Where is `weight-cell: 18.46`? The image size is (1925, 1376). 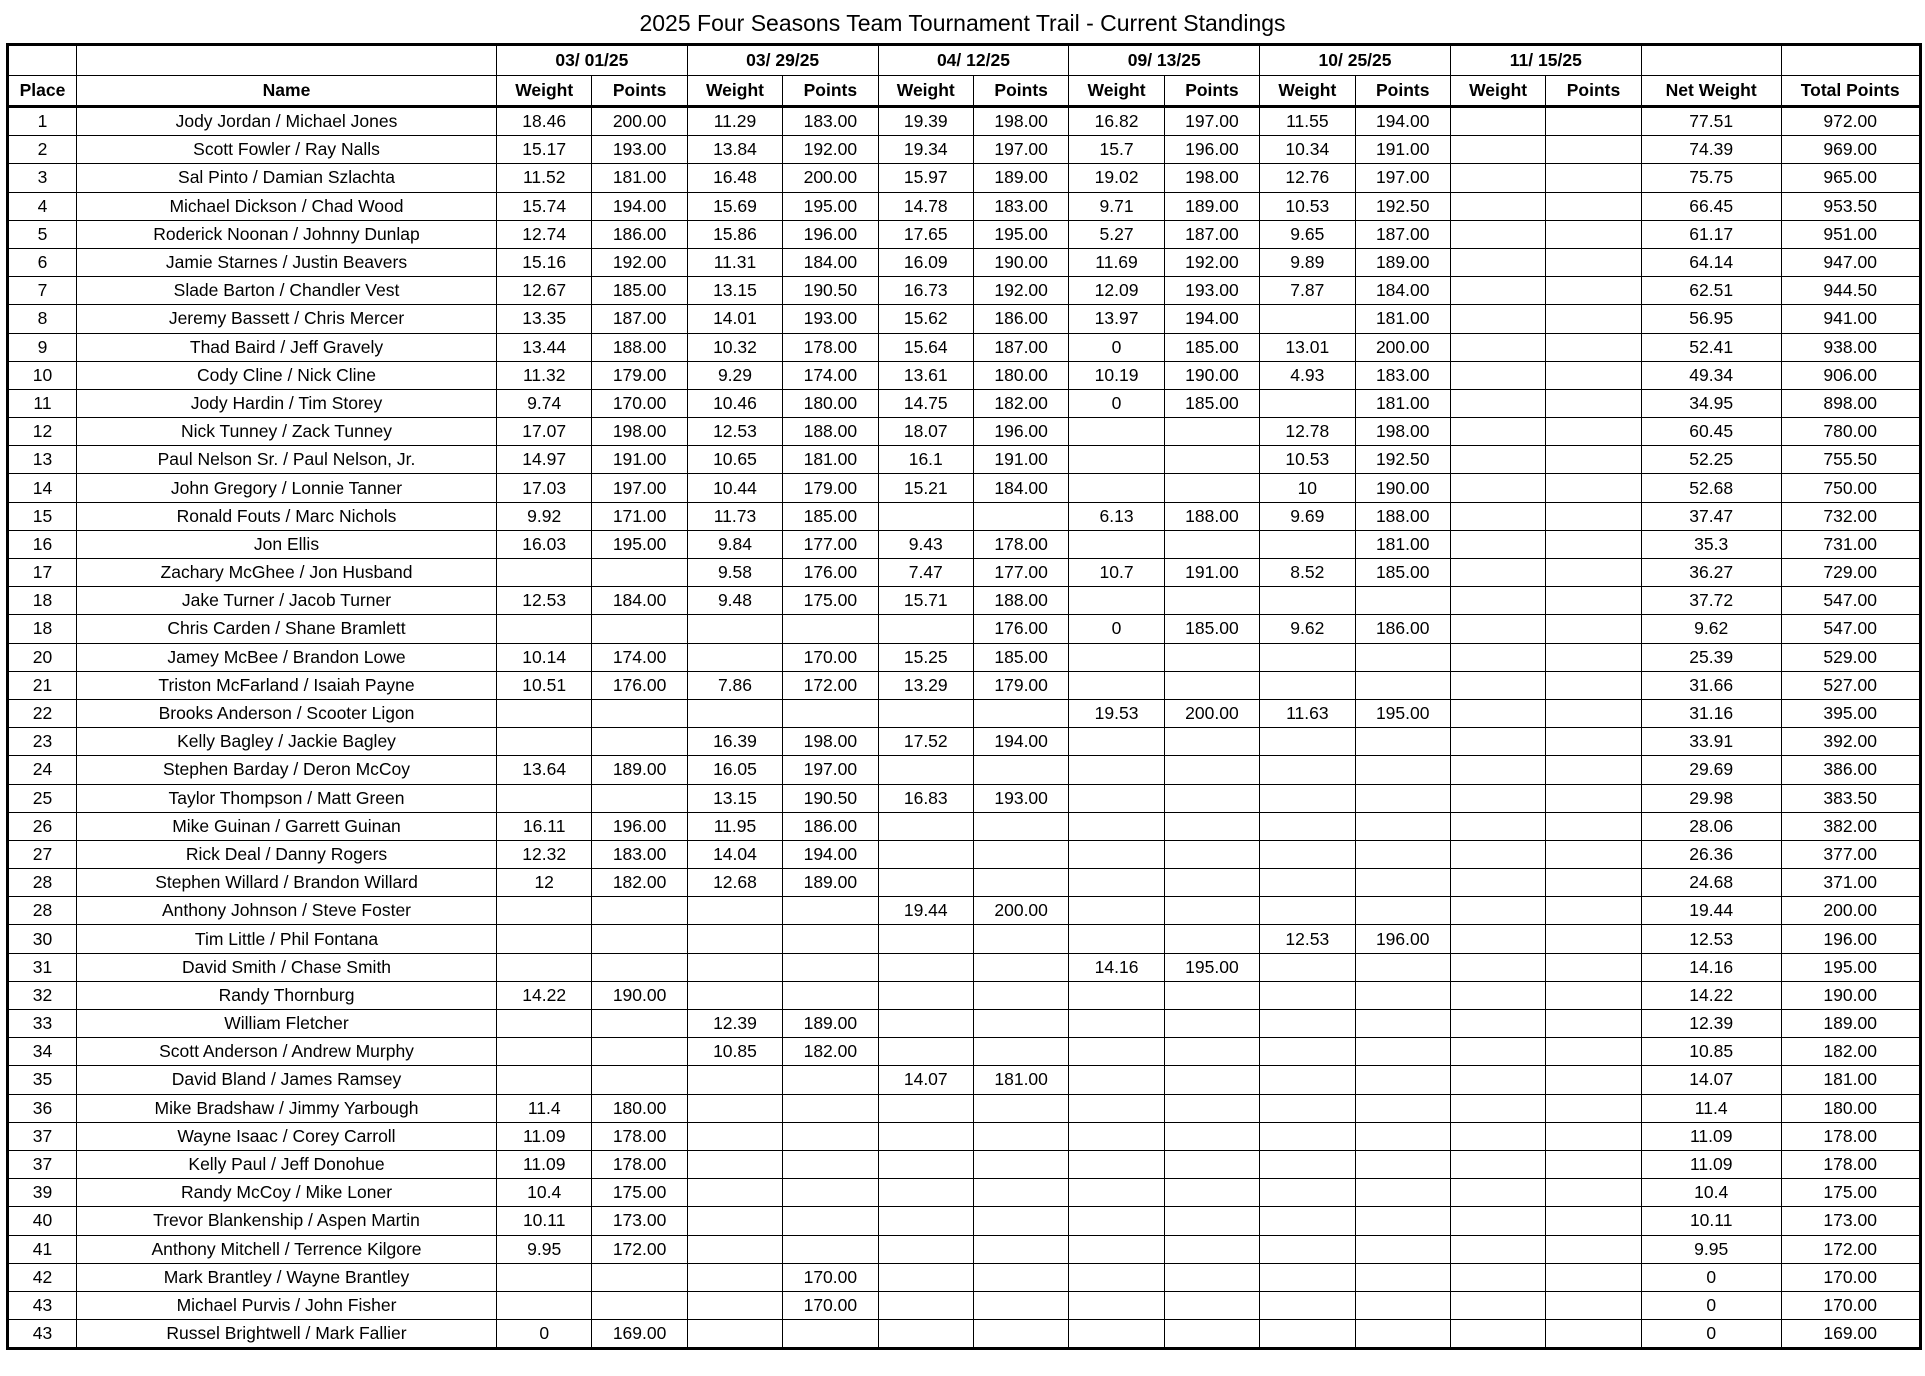 weight-cell: 18.46 is located at coordinates (544, 121).